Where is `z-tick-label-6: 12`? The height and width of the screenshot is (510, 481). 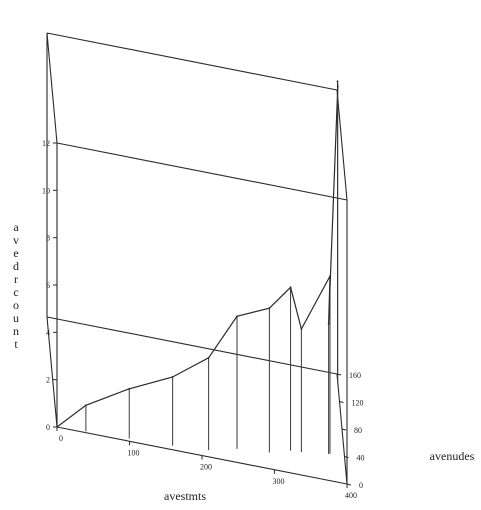 z-tick-label-6: 12 is located at coordinates (46, 143).